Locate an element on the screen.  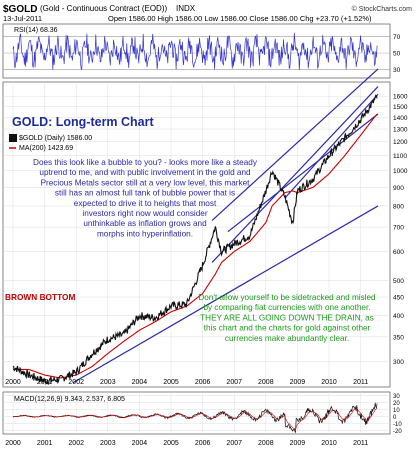
year-tick-label: 2011 is located at coordinates (360, 382).